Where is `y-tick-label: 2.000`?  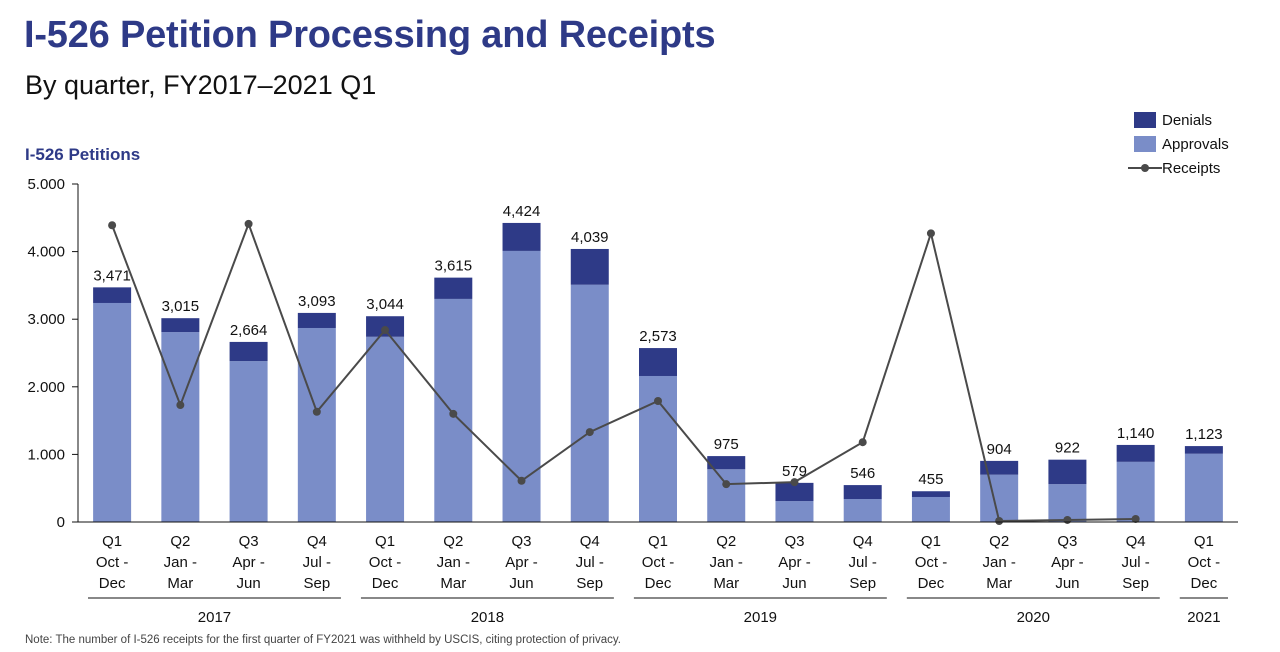 y-tick-label: 2.000 is located at coordinates (46, 387).